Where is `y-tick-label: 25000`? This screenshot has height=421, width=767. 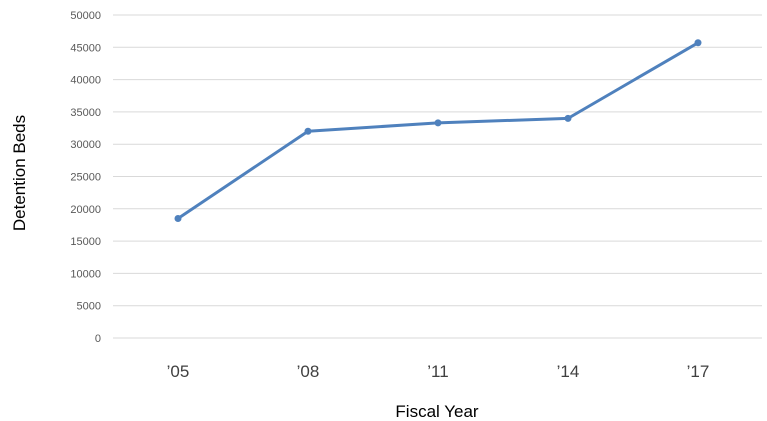 y-tick-label: 25000 is located at coordinates (85, 178).